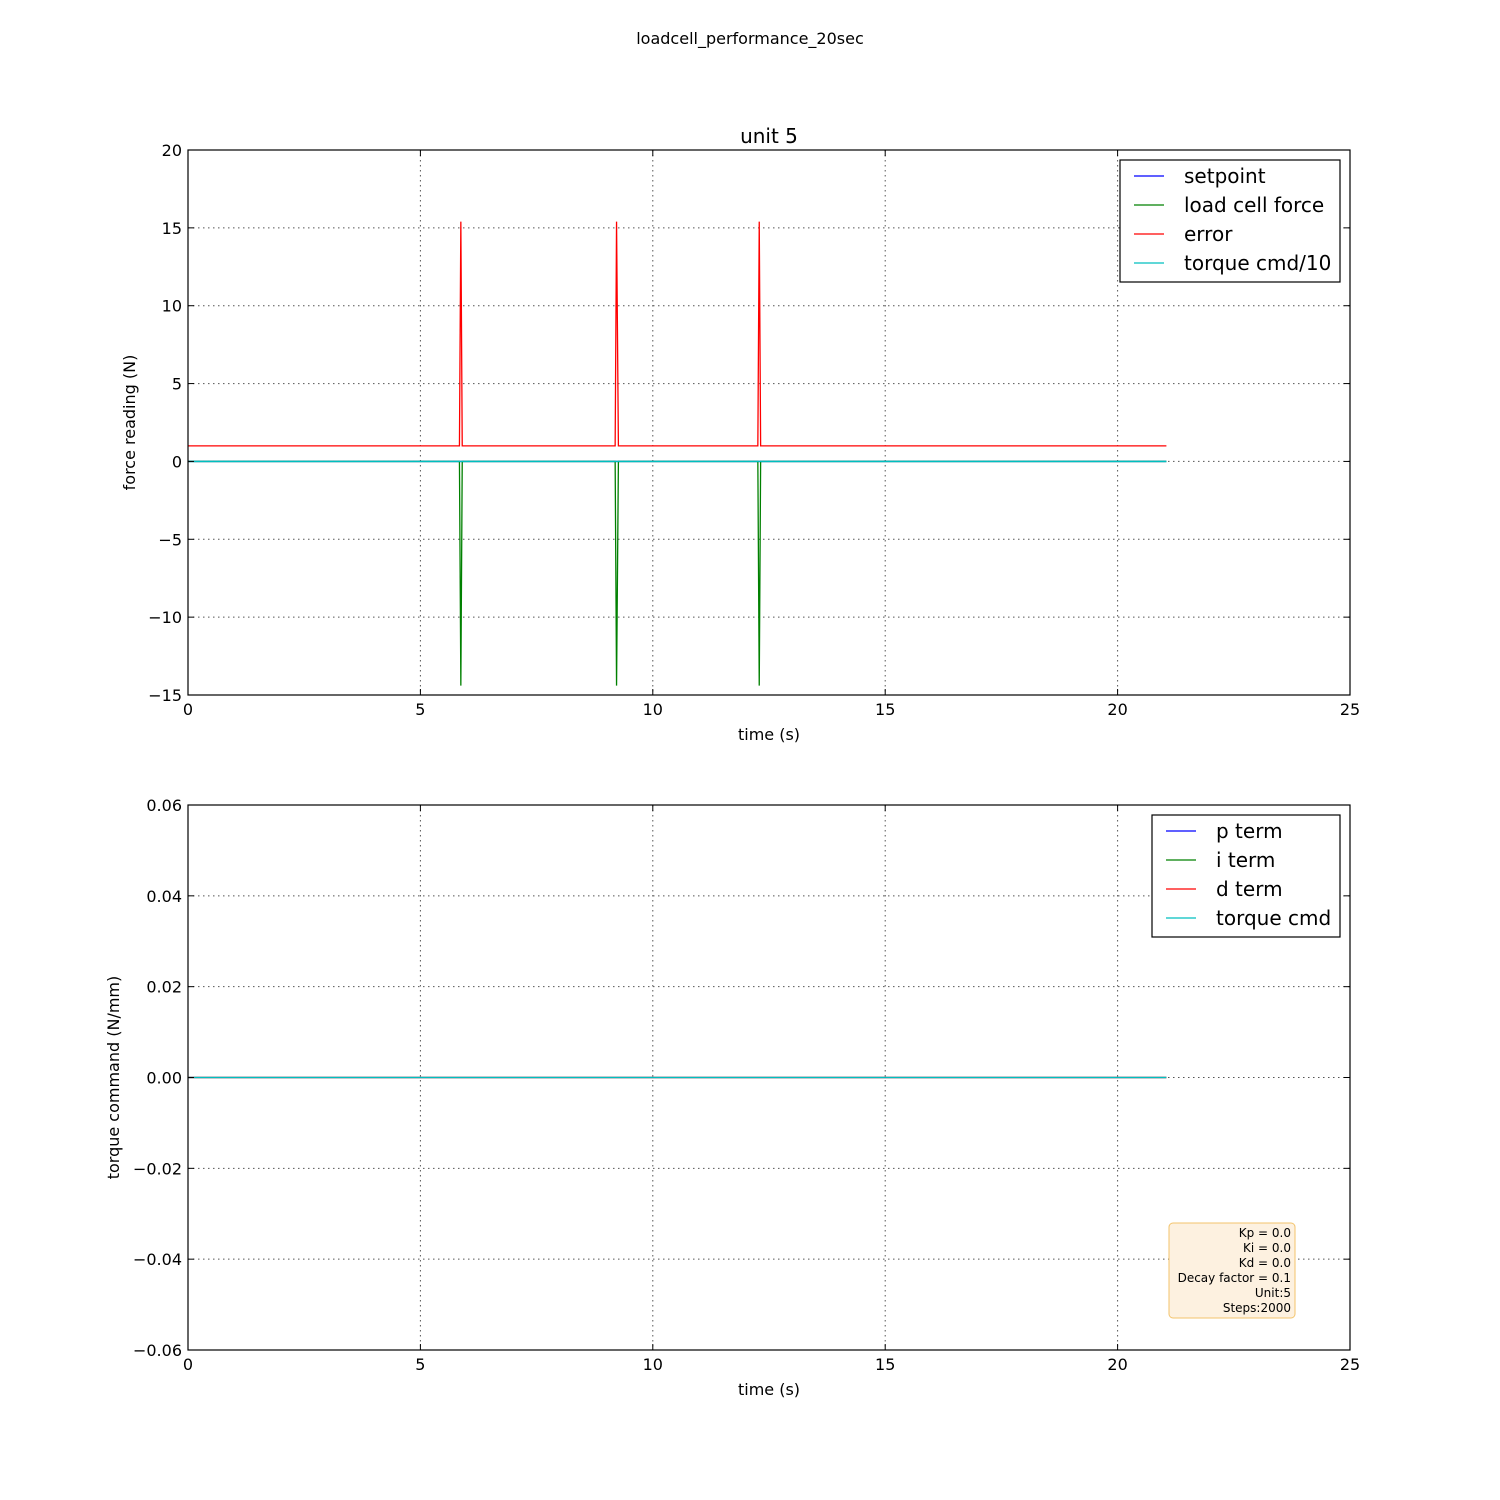 The image size is (1500, 1500). I want to click on chart0-ytick-label: 20, so click(172, 150).